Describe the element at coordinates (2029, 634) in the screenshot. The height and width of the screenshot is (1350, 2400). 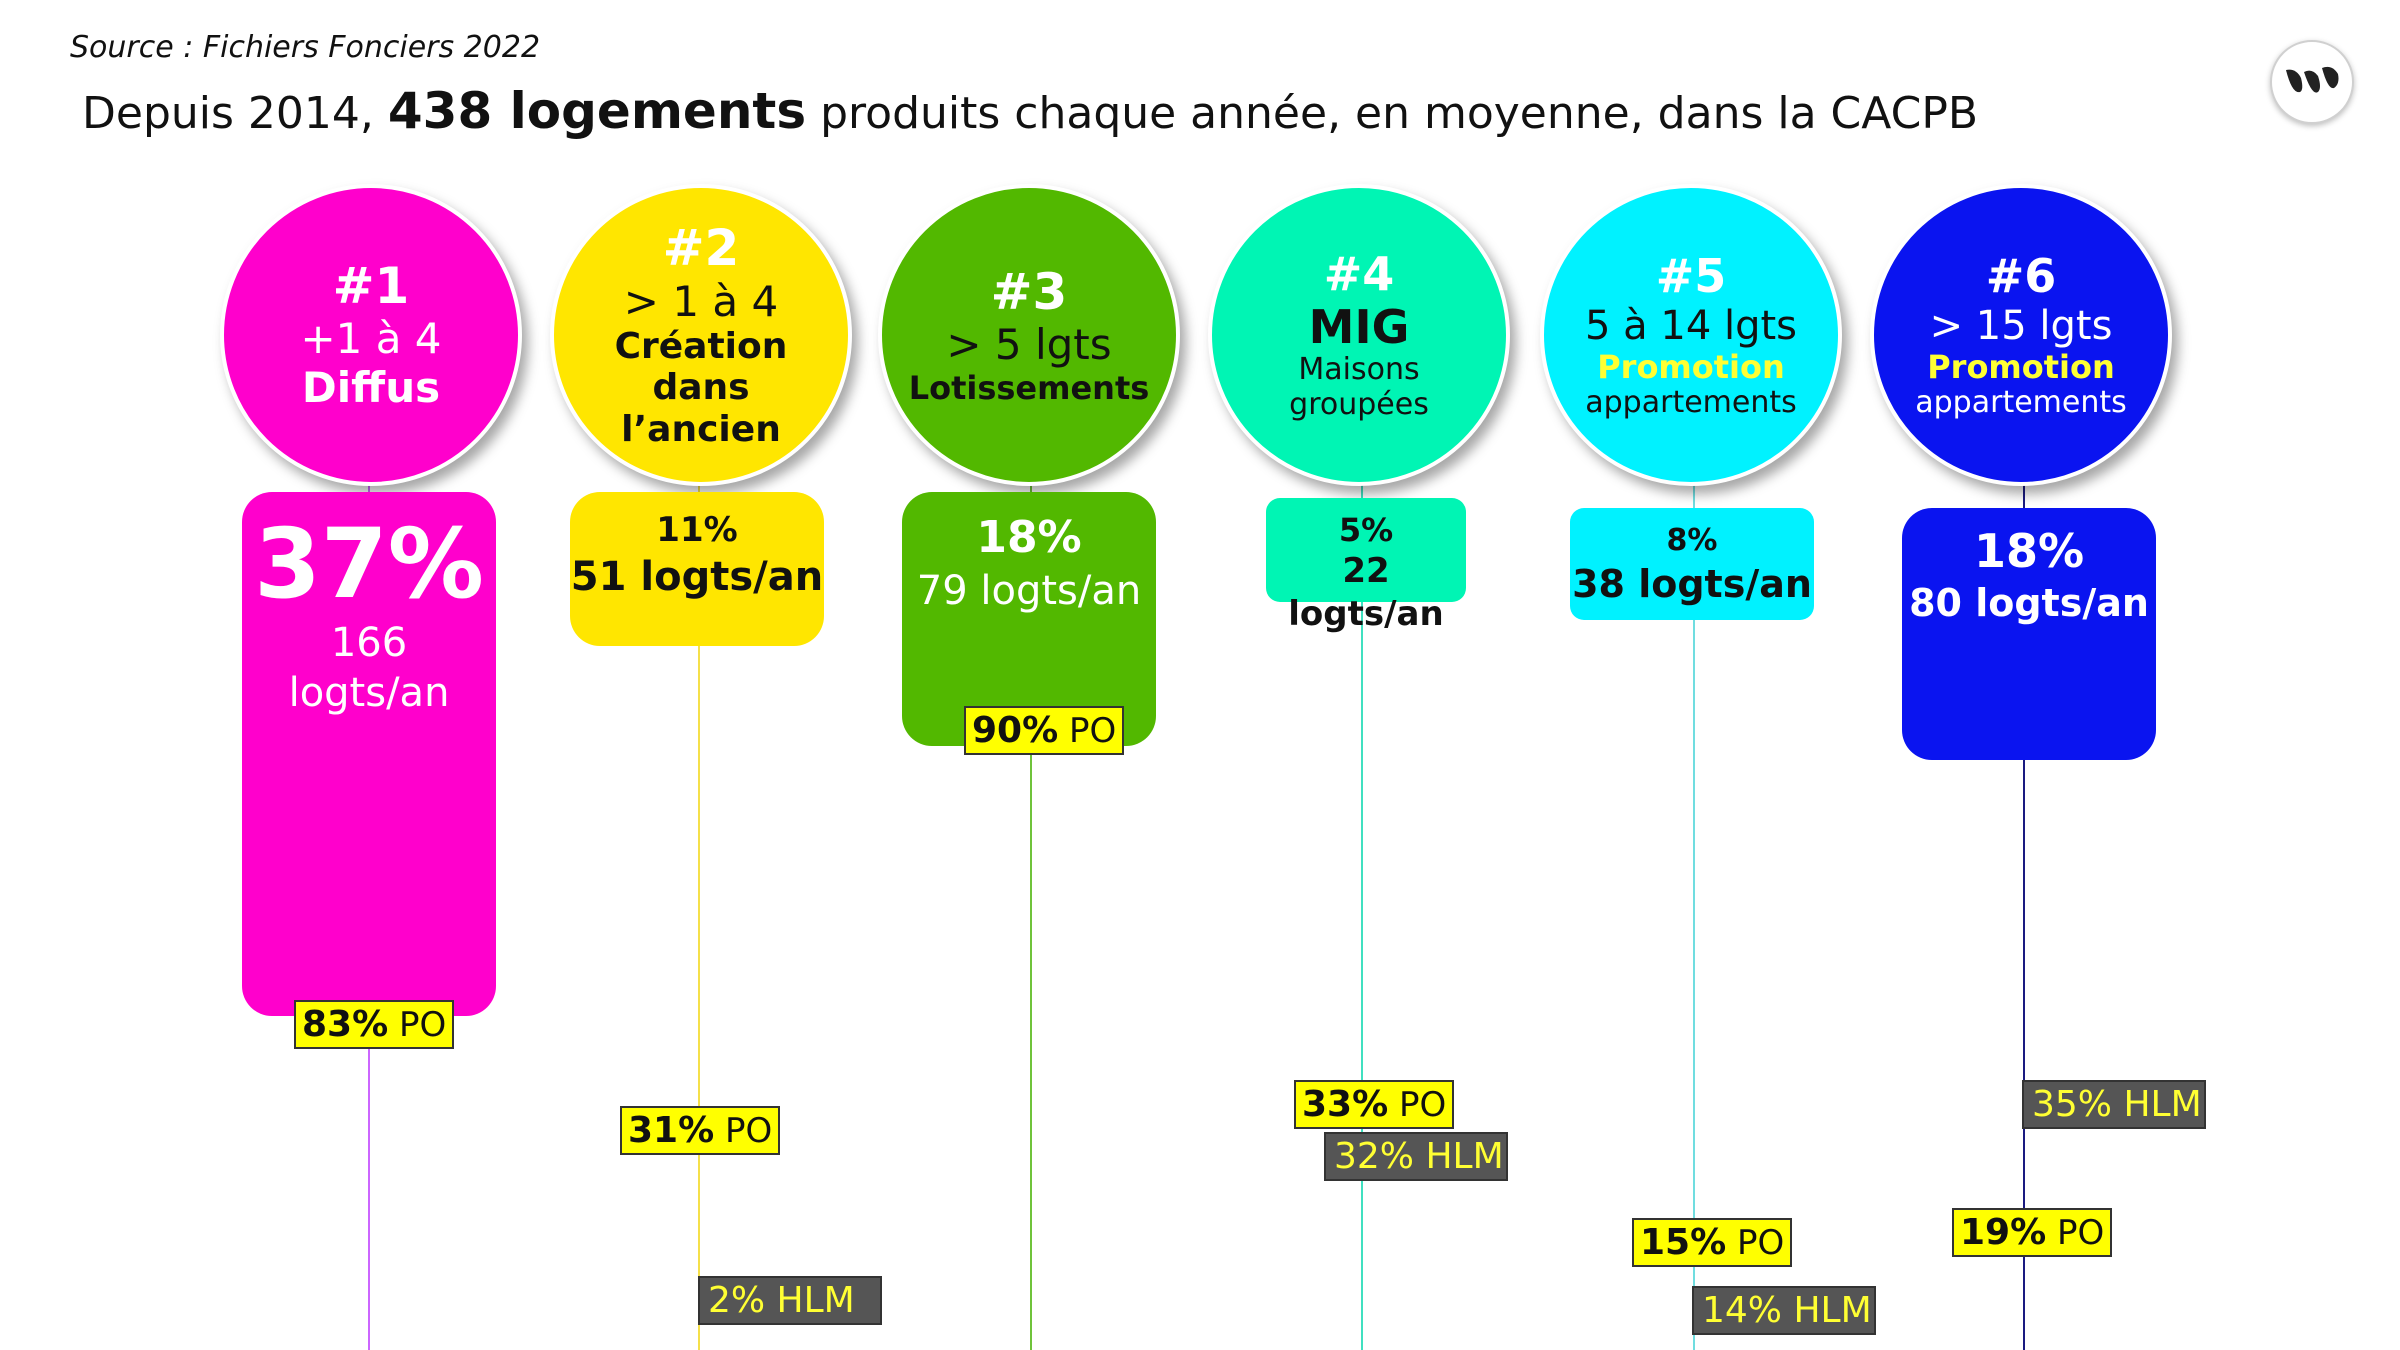
I see `segment-6-stats-box: 18% 80 logts/an` at that location.